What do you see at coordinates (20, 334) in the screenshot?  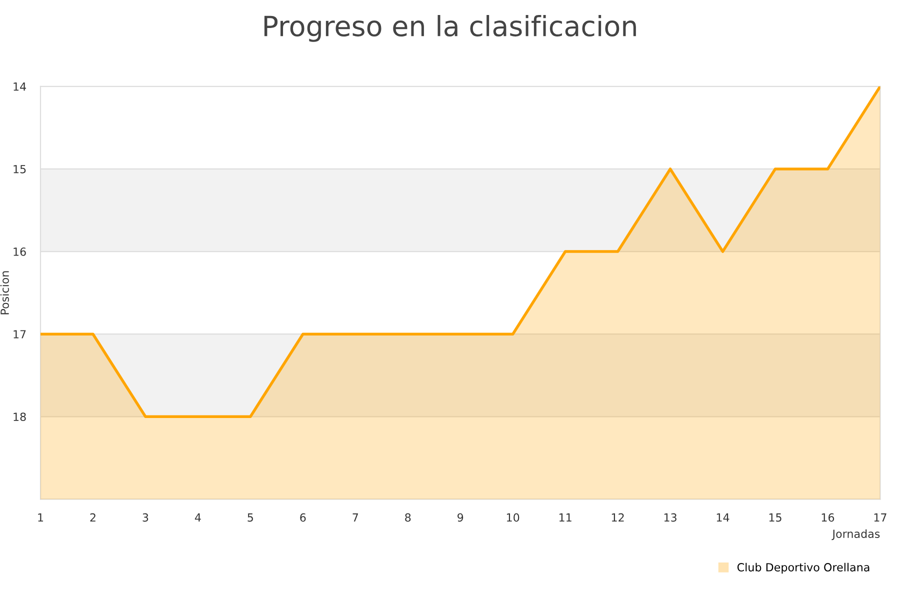 I see `y-tick-label: 17` at bounding box center [20, 334].